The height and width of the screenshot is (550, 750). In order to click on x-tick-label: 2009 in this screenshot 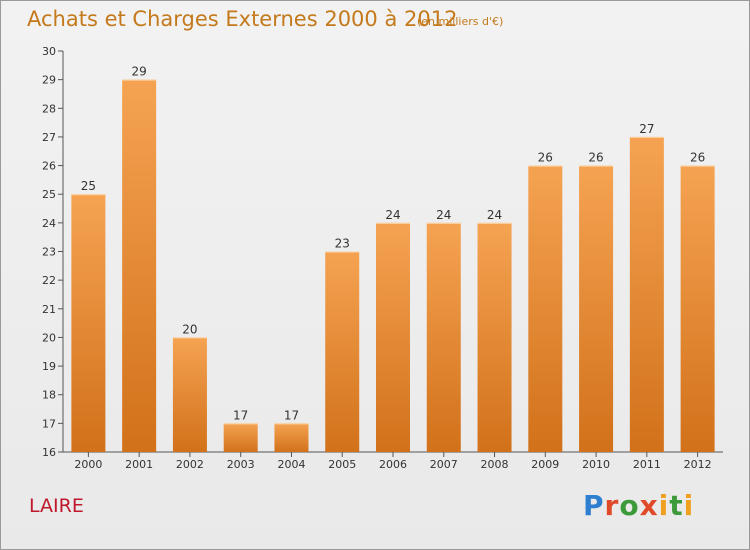, I will do `click(545, 464)`.